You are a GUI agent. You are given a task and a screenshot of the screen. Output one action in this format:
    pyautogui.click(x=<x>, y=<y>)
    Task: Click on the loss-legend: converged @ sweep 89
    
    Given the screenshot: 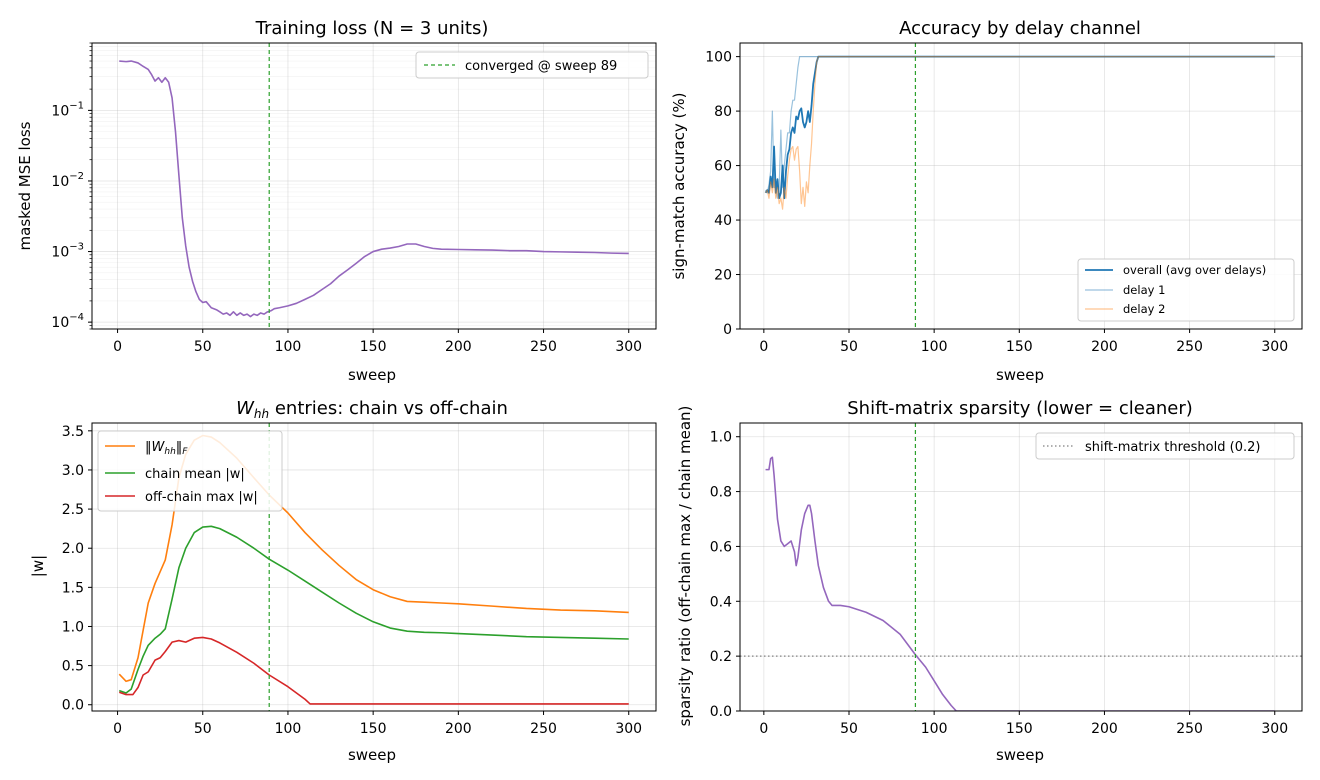 What is the action you would take?
    pyautogui.click(x=532, y=65)
    